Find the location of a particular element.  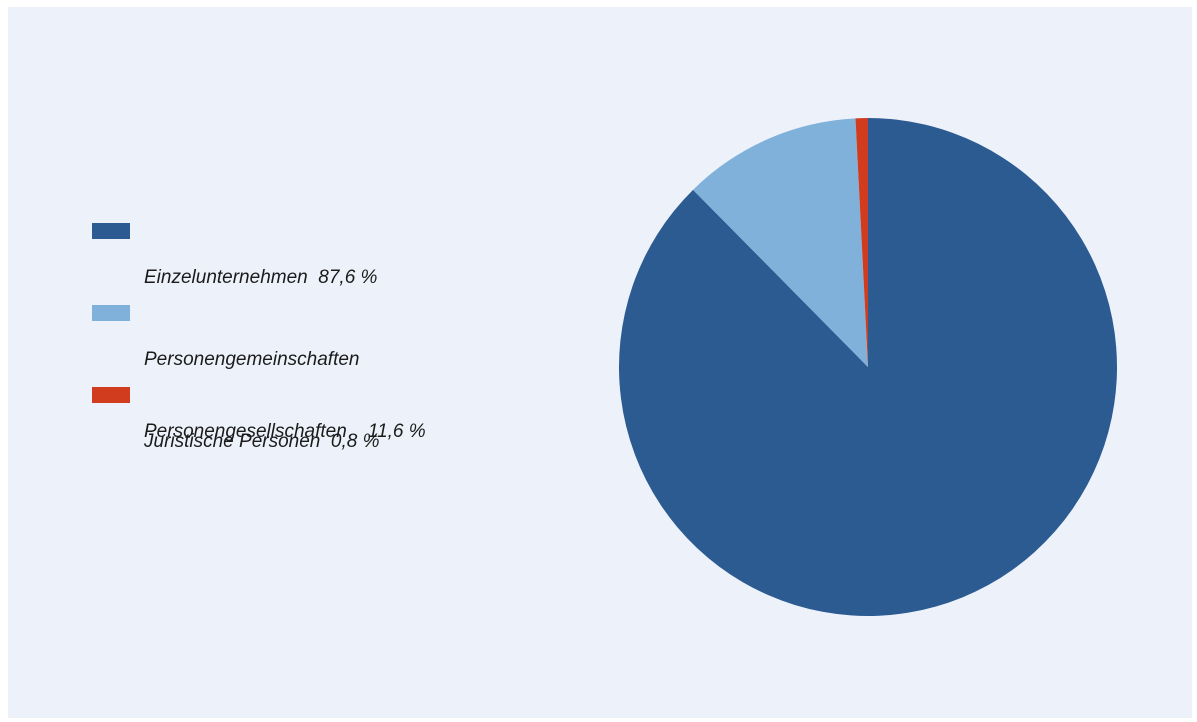

legend-item-juristische-personen: Juristische Personen 0,8 % is located at coordinates (236, 442).